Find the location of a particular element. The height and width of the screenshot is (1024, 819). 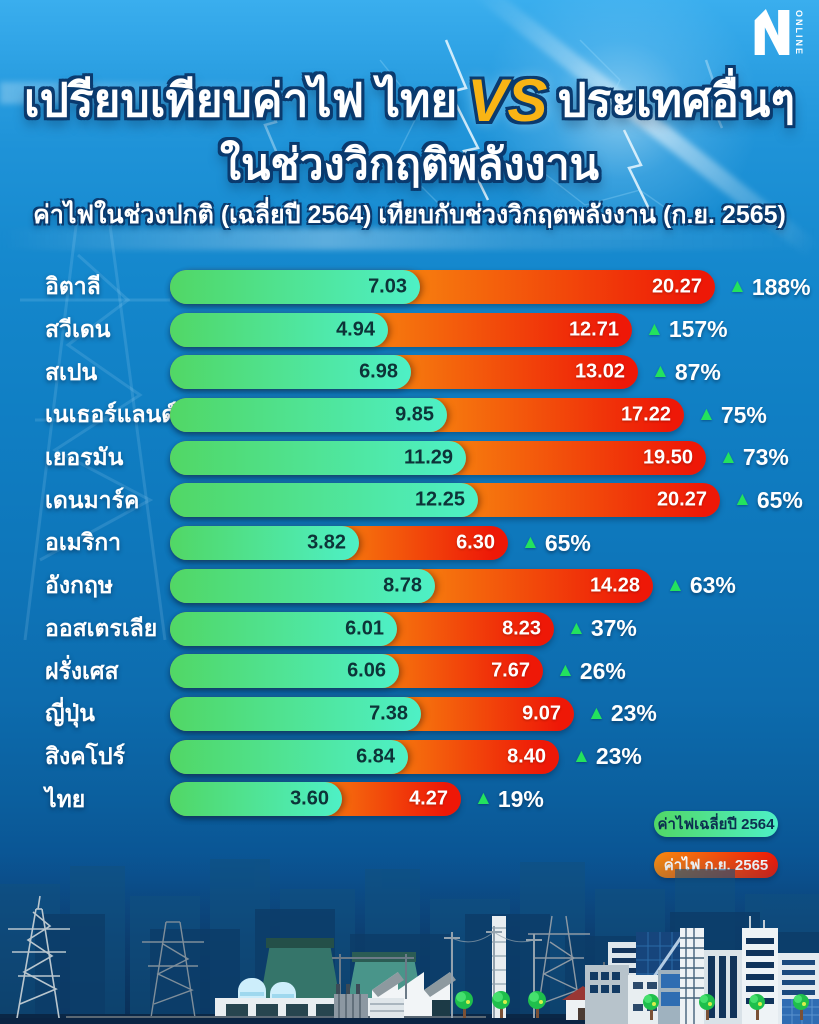

country-label: อิตาลี is located at coordinates (73, 286).